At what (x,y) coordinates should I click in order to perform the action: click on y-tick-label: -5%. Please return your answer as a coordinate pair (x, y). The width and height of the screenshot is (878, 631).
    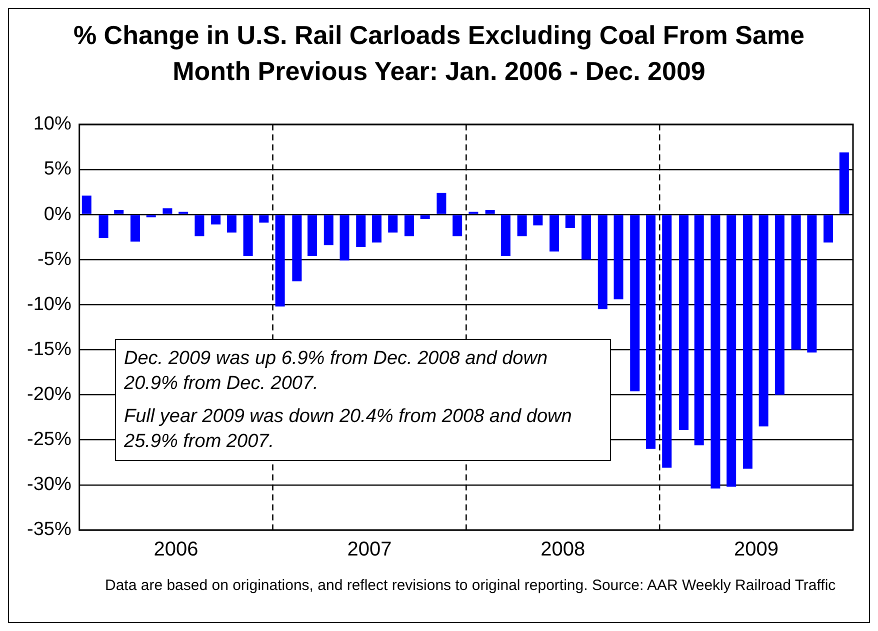
    Looking at the image, I should click on (55, 259).